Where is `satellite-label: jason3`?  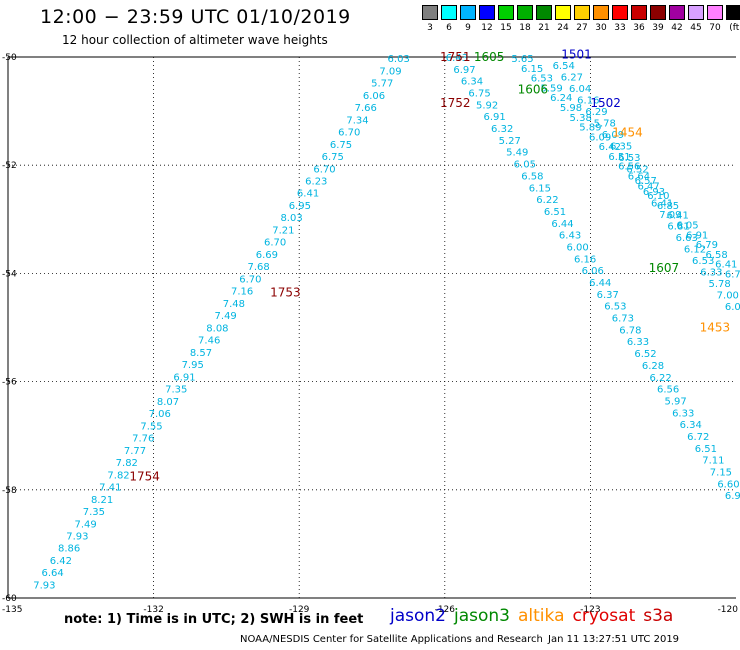
satellite-label: jason3 is located at coordinates (482, 616).